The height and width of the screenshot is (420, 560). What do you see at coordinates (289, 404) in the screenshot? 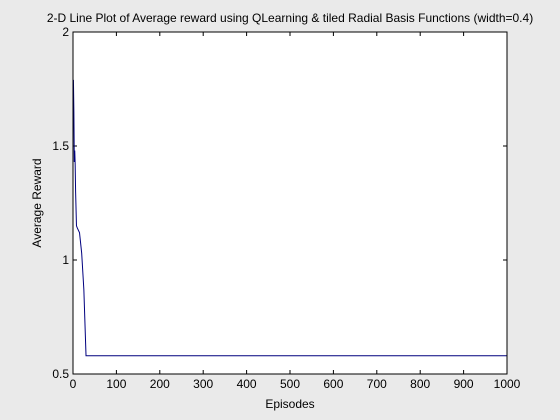
I see `x-axis-label: Episodes` at bounding box center [289, 404].